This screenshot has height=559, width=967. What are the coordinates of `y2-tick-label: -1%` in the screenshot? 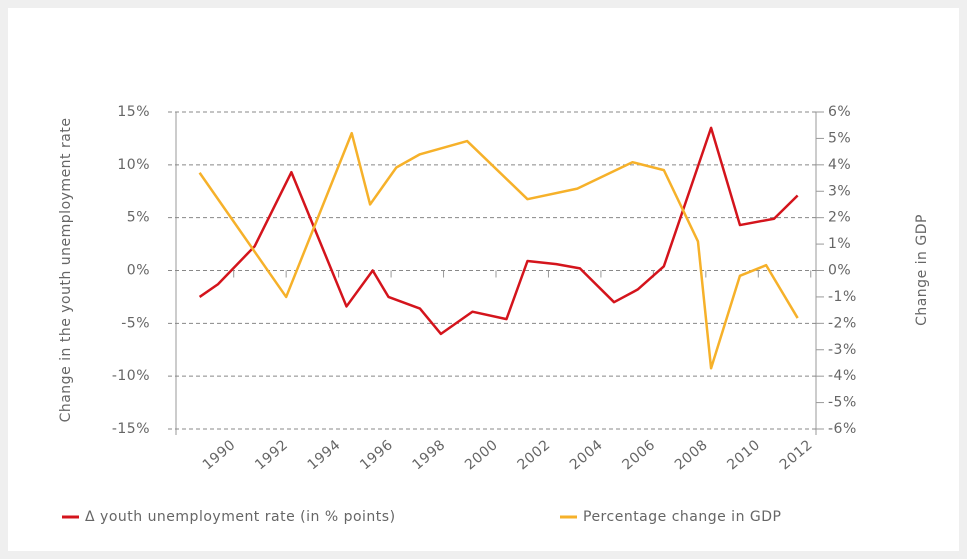 It's located at (842, 297).